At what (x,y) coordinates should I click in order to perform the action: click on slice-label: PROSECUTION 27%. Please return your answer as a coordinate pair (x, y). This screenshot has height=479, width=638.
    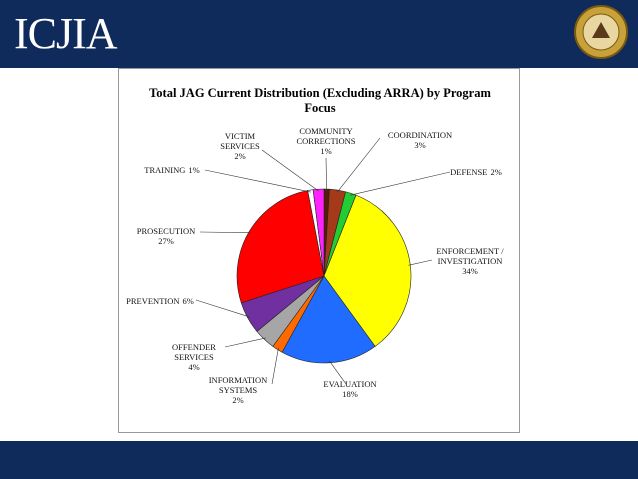
    Looking at the image, I should click on (166, 236).